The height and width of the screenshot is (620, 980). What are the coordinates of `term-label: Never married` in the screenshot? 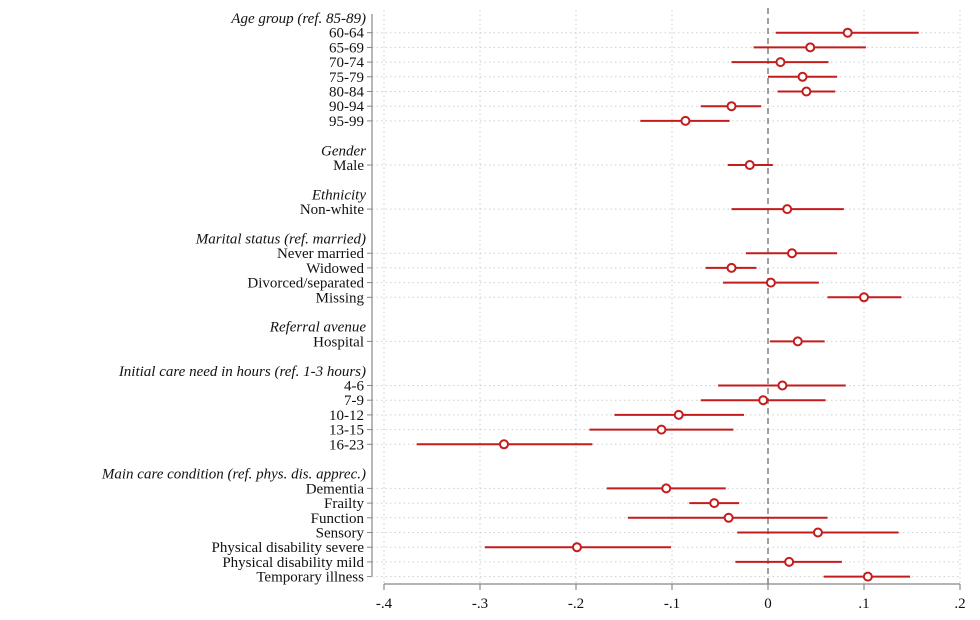 It's located at (321, 254).